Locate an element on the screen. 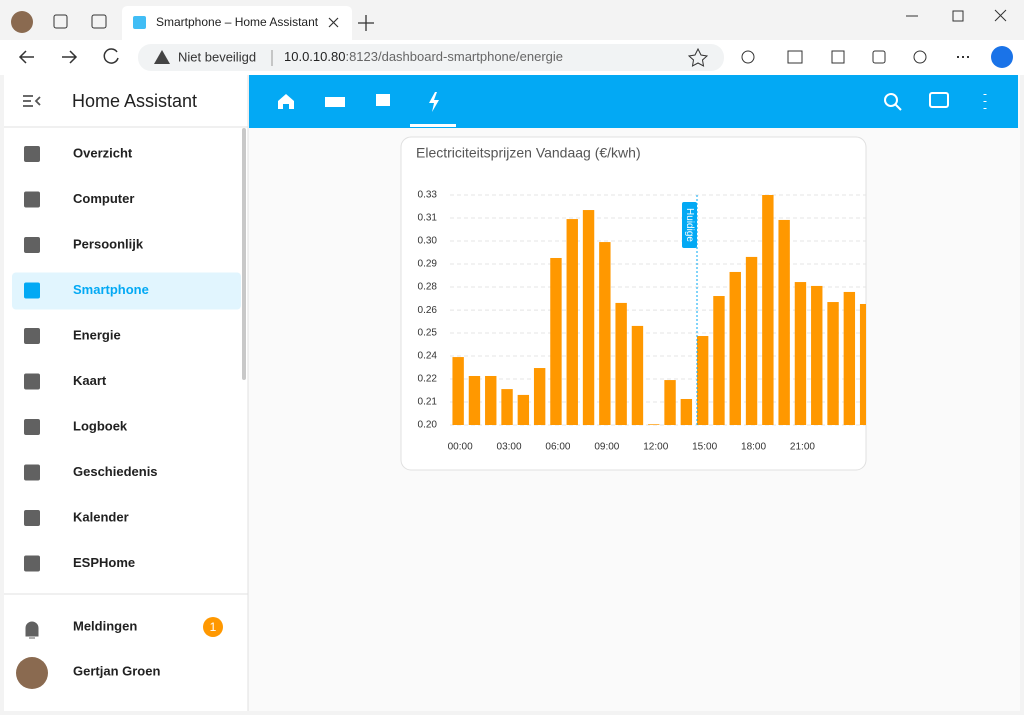 Image resolution: width=1024 pixels, height=715 pixels. bing-button is located at coordinates (1002, 57).